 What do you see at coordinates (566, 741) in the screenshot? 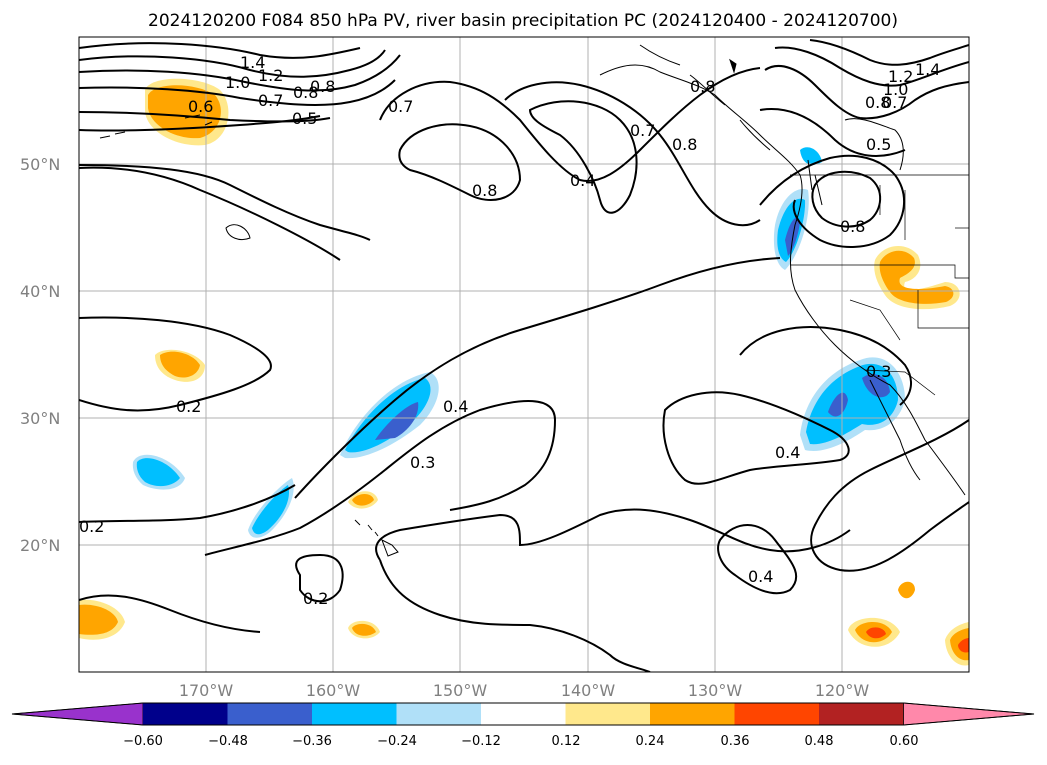
I see `colorbar-tick: 0.12` at bounding box center [566, 741].